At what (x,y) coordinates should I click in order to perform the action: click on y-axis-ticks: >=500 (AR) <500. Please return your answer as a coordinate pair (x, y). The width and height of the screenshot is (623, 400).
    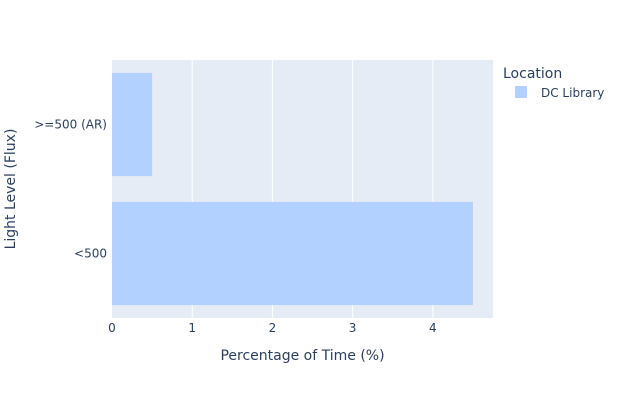
    Looking at the image, I should click on (70, 189).